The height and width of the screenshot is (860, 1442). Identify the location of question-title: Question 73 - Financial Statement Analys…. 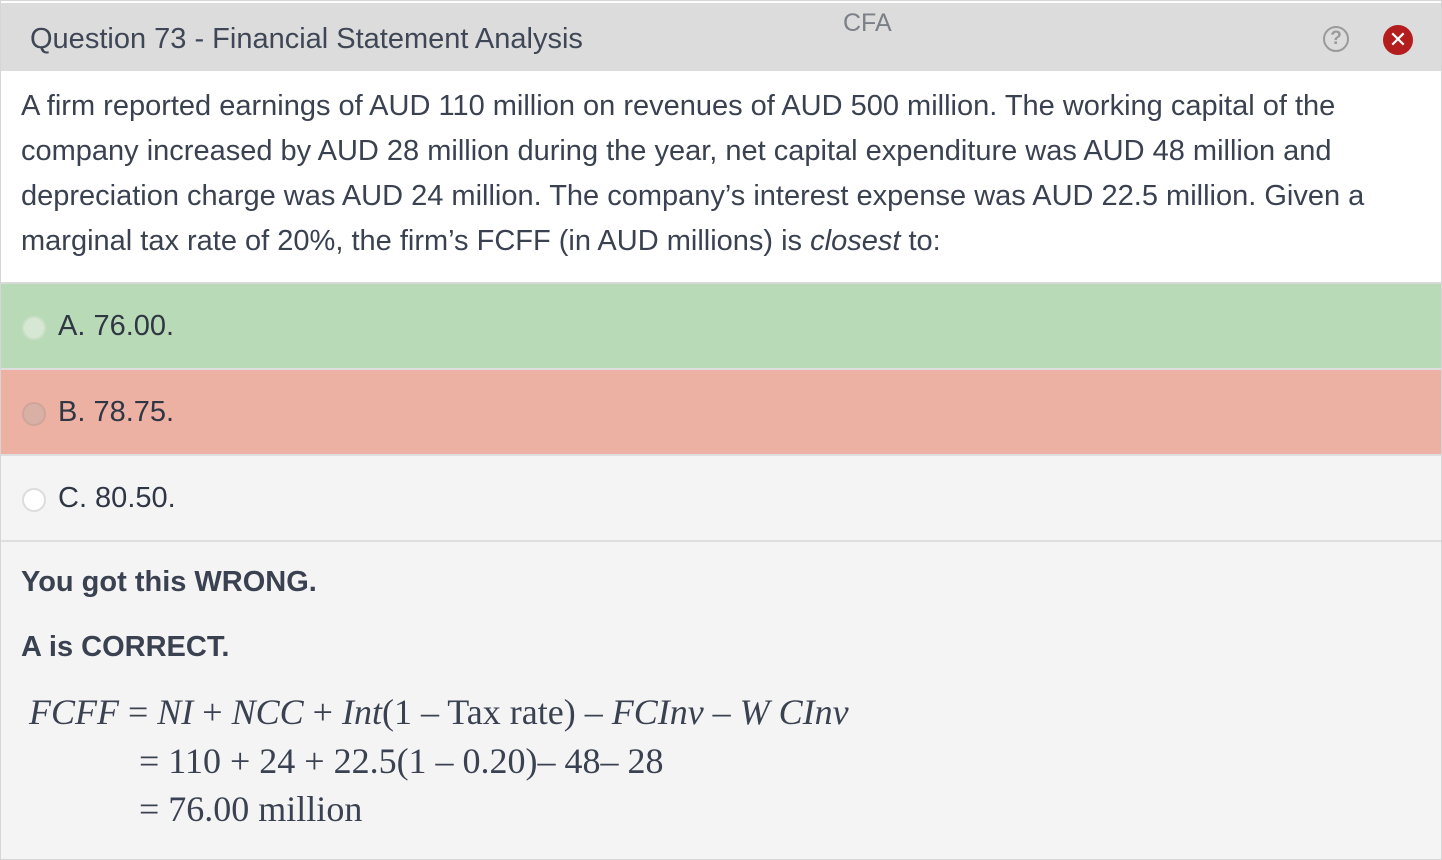
(306, 39).